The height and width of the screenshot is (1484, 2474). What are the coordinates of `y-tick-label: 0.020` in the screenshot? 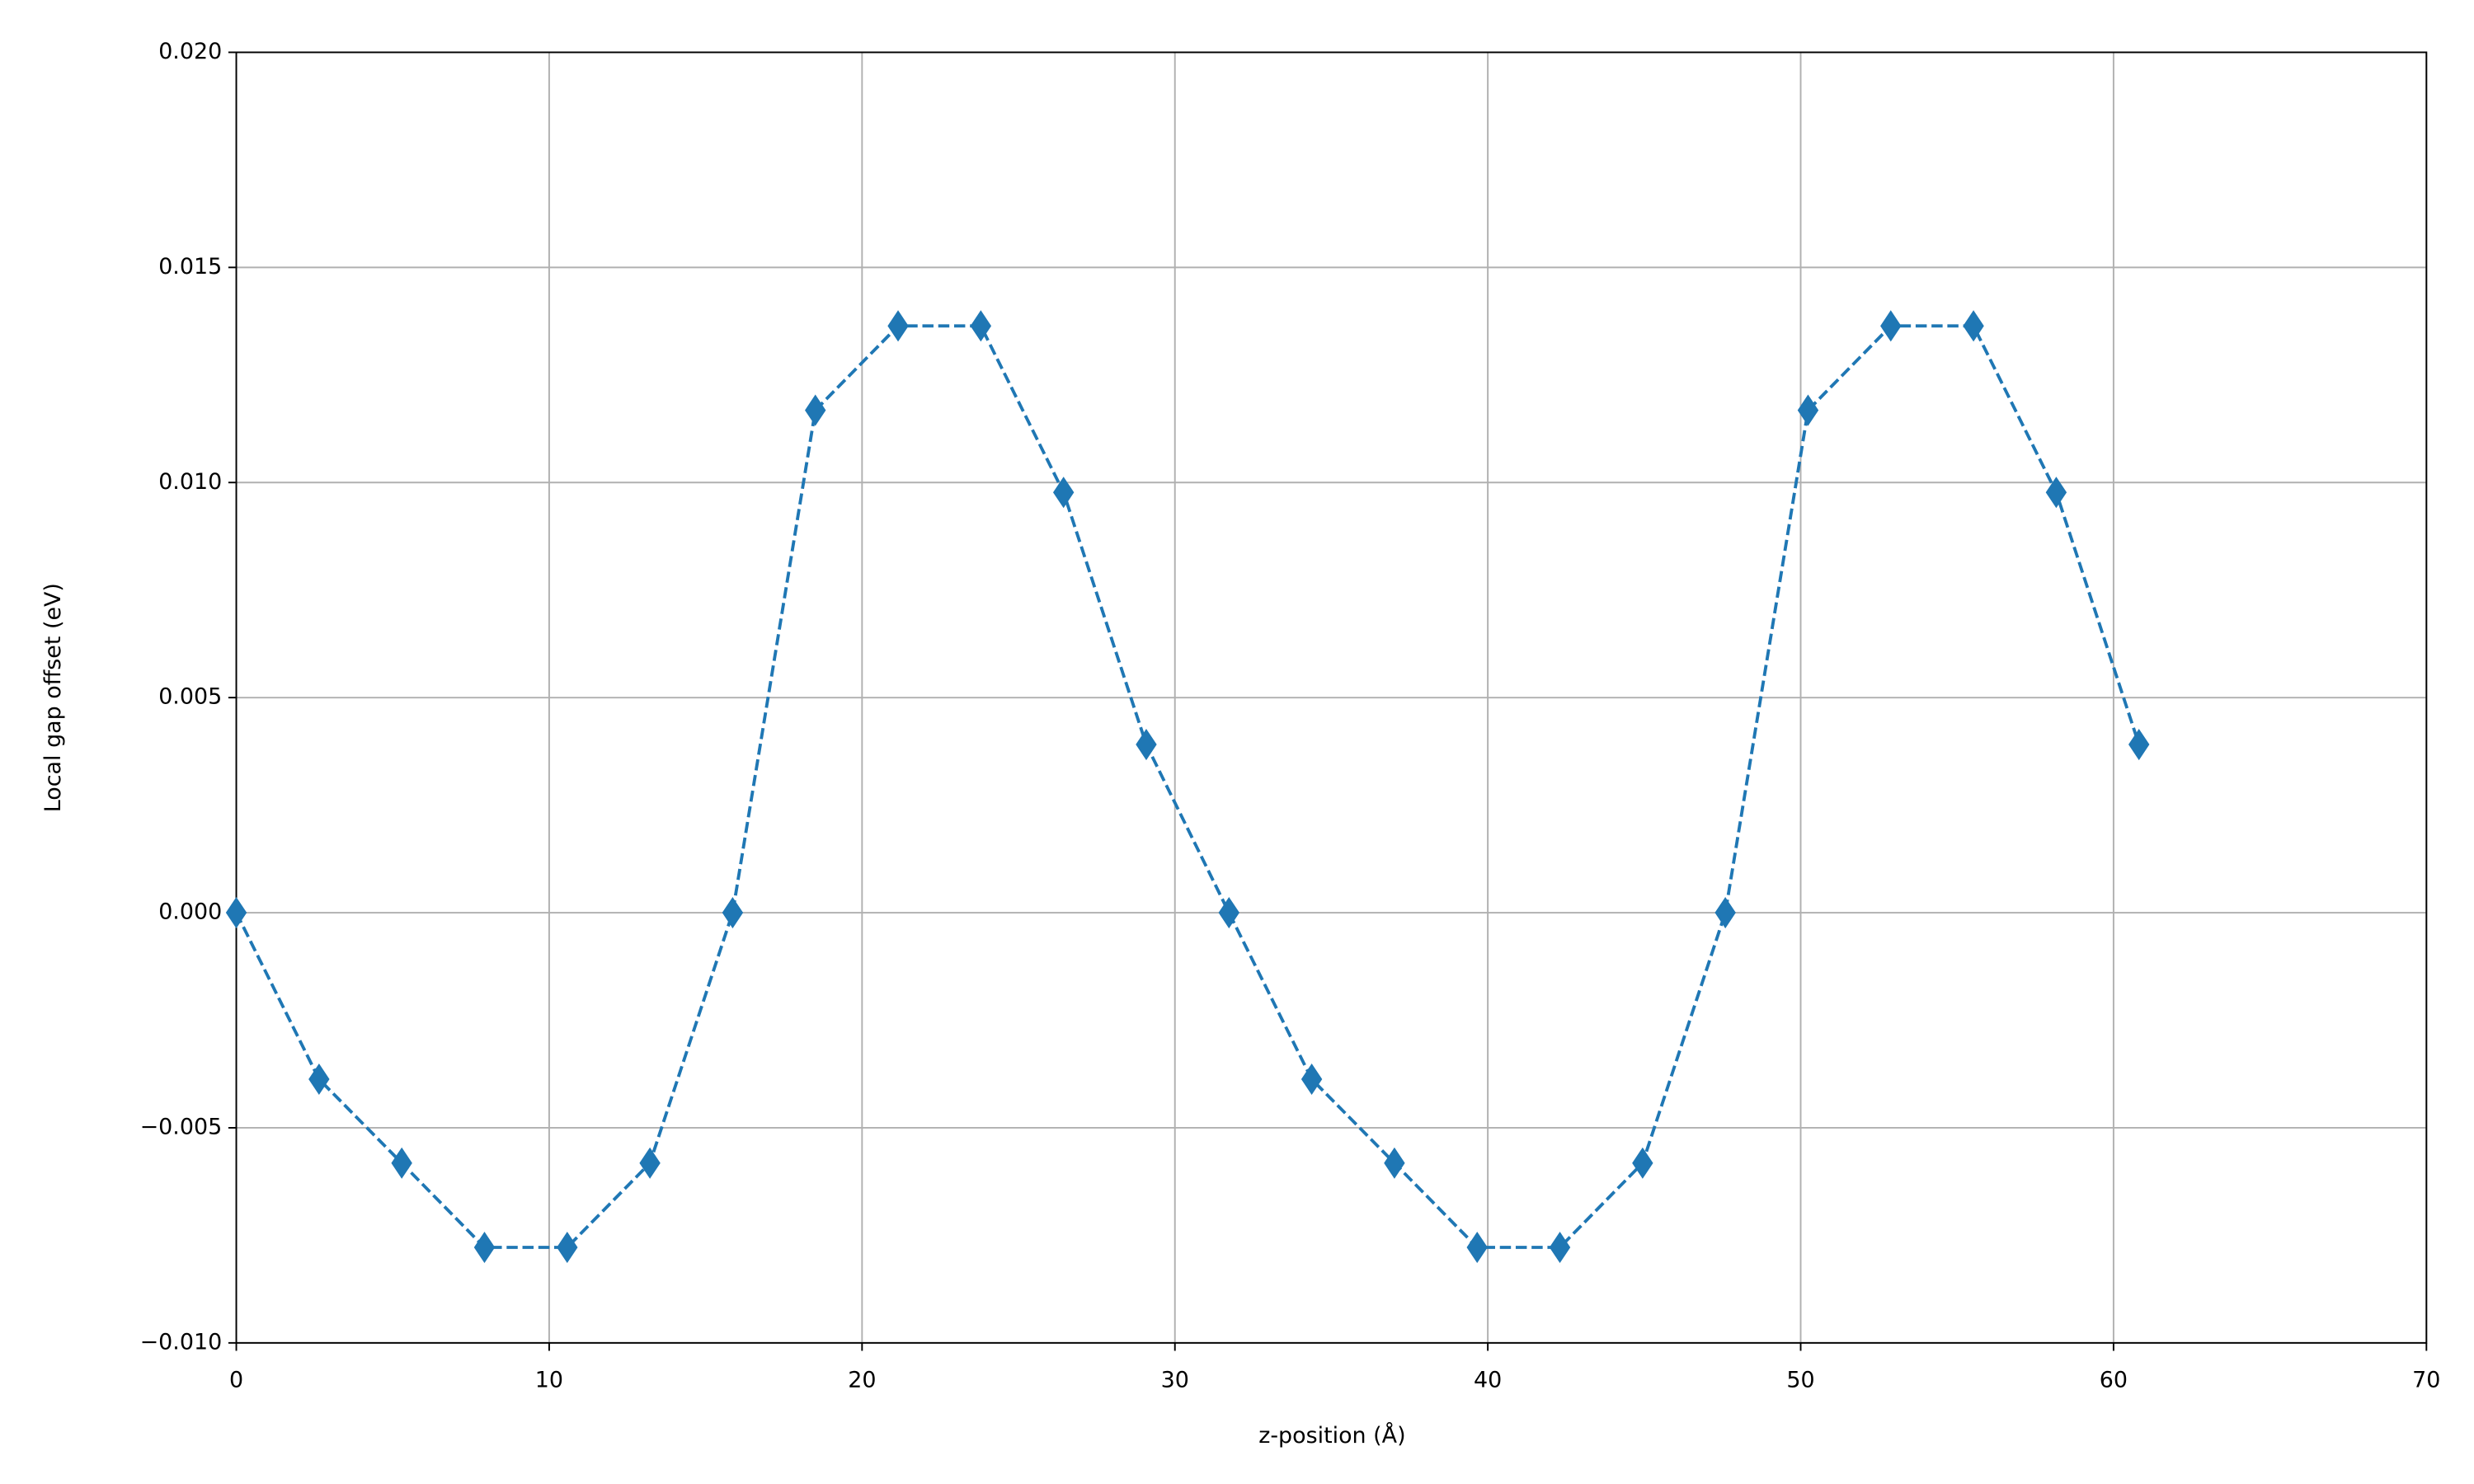 It's located at (190, 51).